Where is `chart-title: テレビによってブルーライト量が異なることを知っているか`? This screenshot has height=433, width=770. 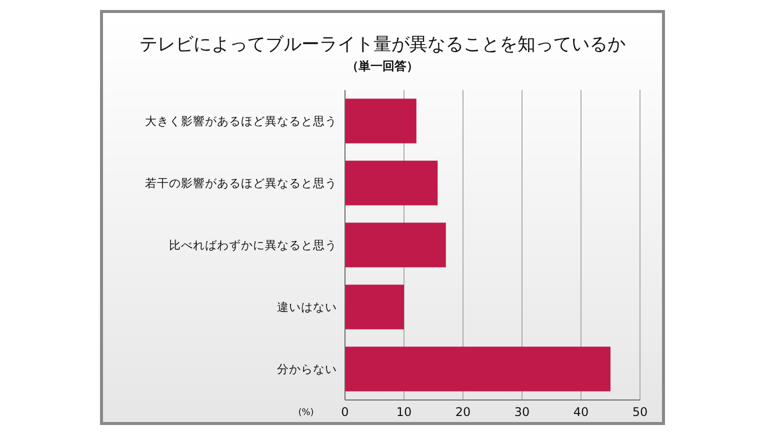
chart-title: テレビによってブルーライト量が異なることを知っているか is located at coordinates (383, 44).